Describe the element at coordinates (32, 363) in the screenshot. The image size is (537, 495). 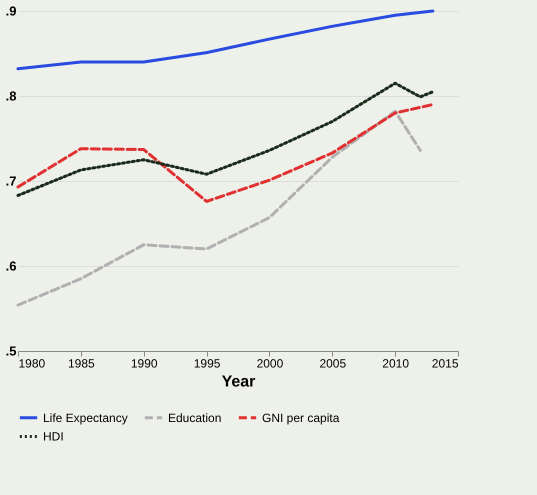
I see `x-tick-label: 1980` at that location.